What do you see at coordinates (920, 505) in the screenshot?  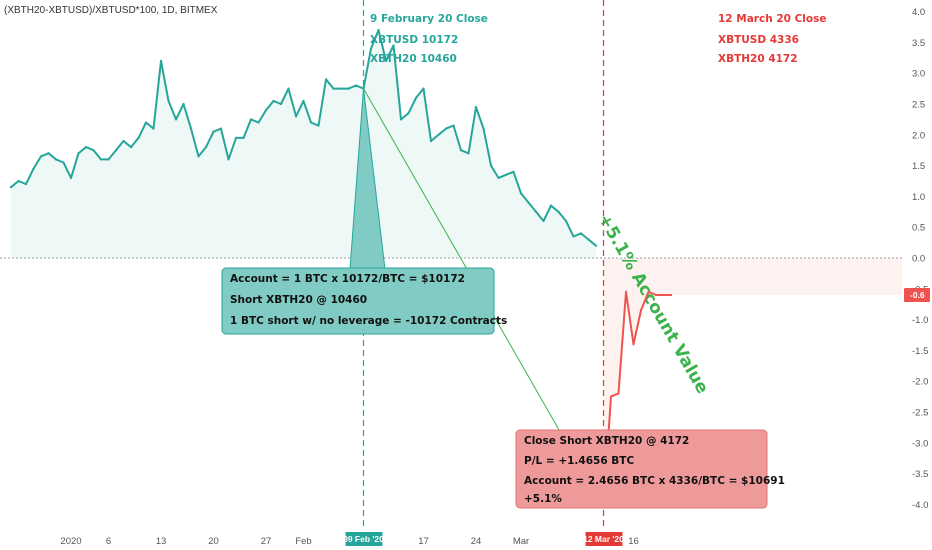 I see `y-tick-label: -4.0` at bounding box center [920, 505].